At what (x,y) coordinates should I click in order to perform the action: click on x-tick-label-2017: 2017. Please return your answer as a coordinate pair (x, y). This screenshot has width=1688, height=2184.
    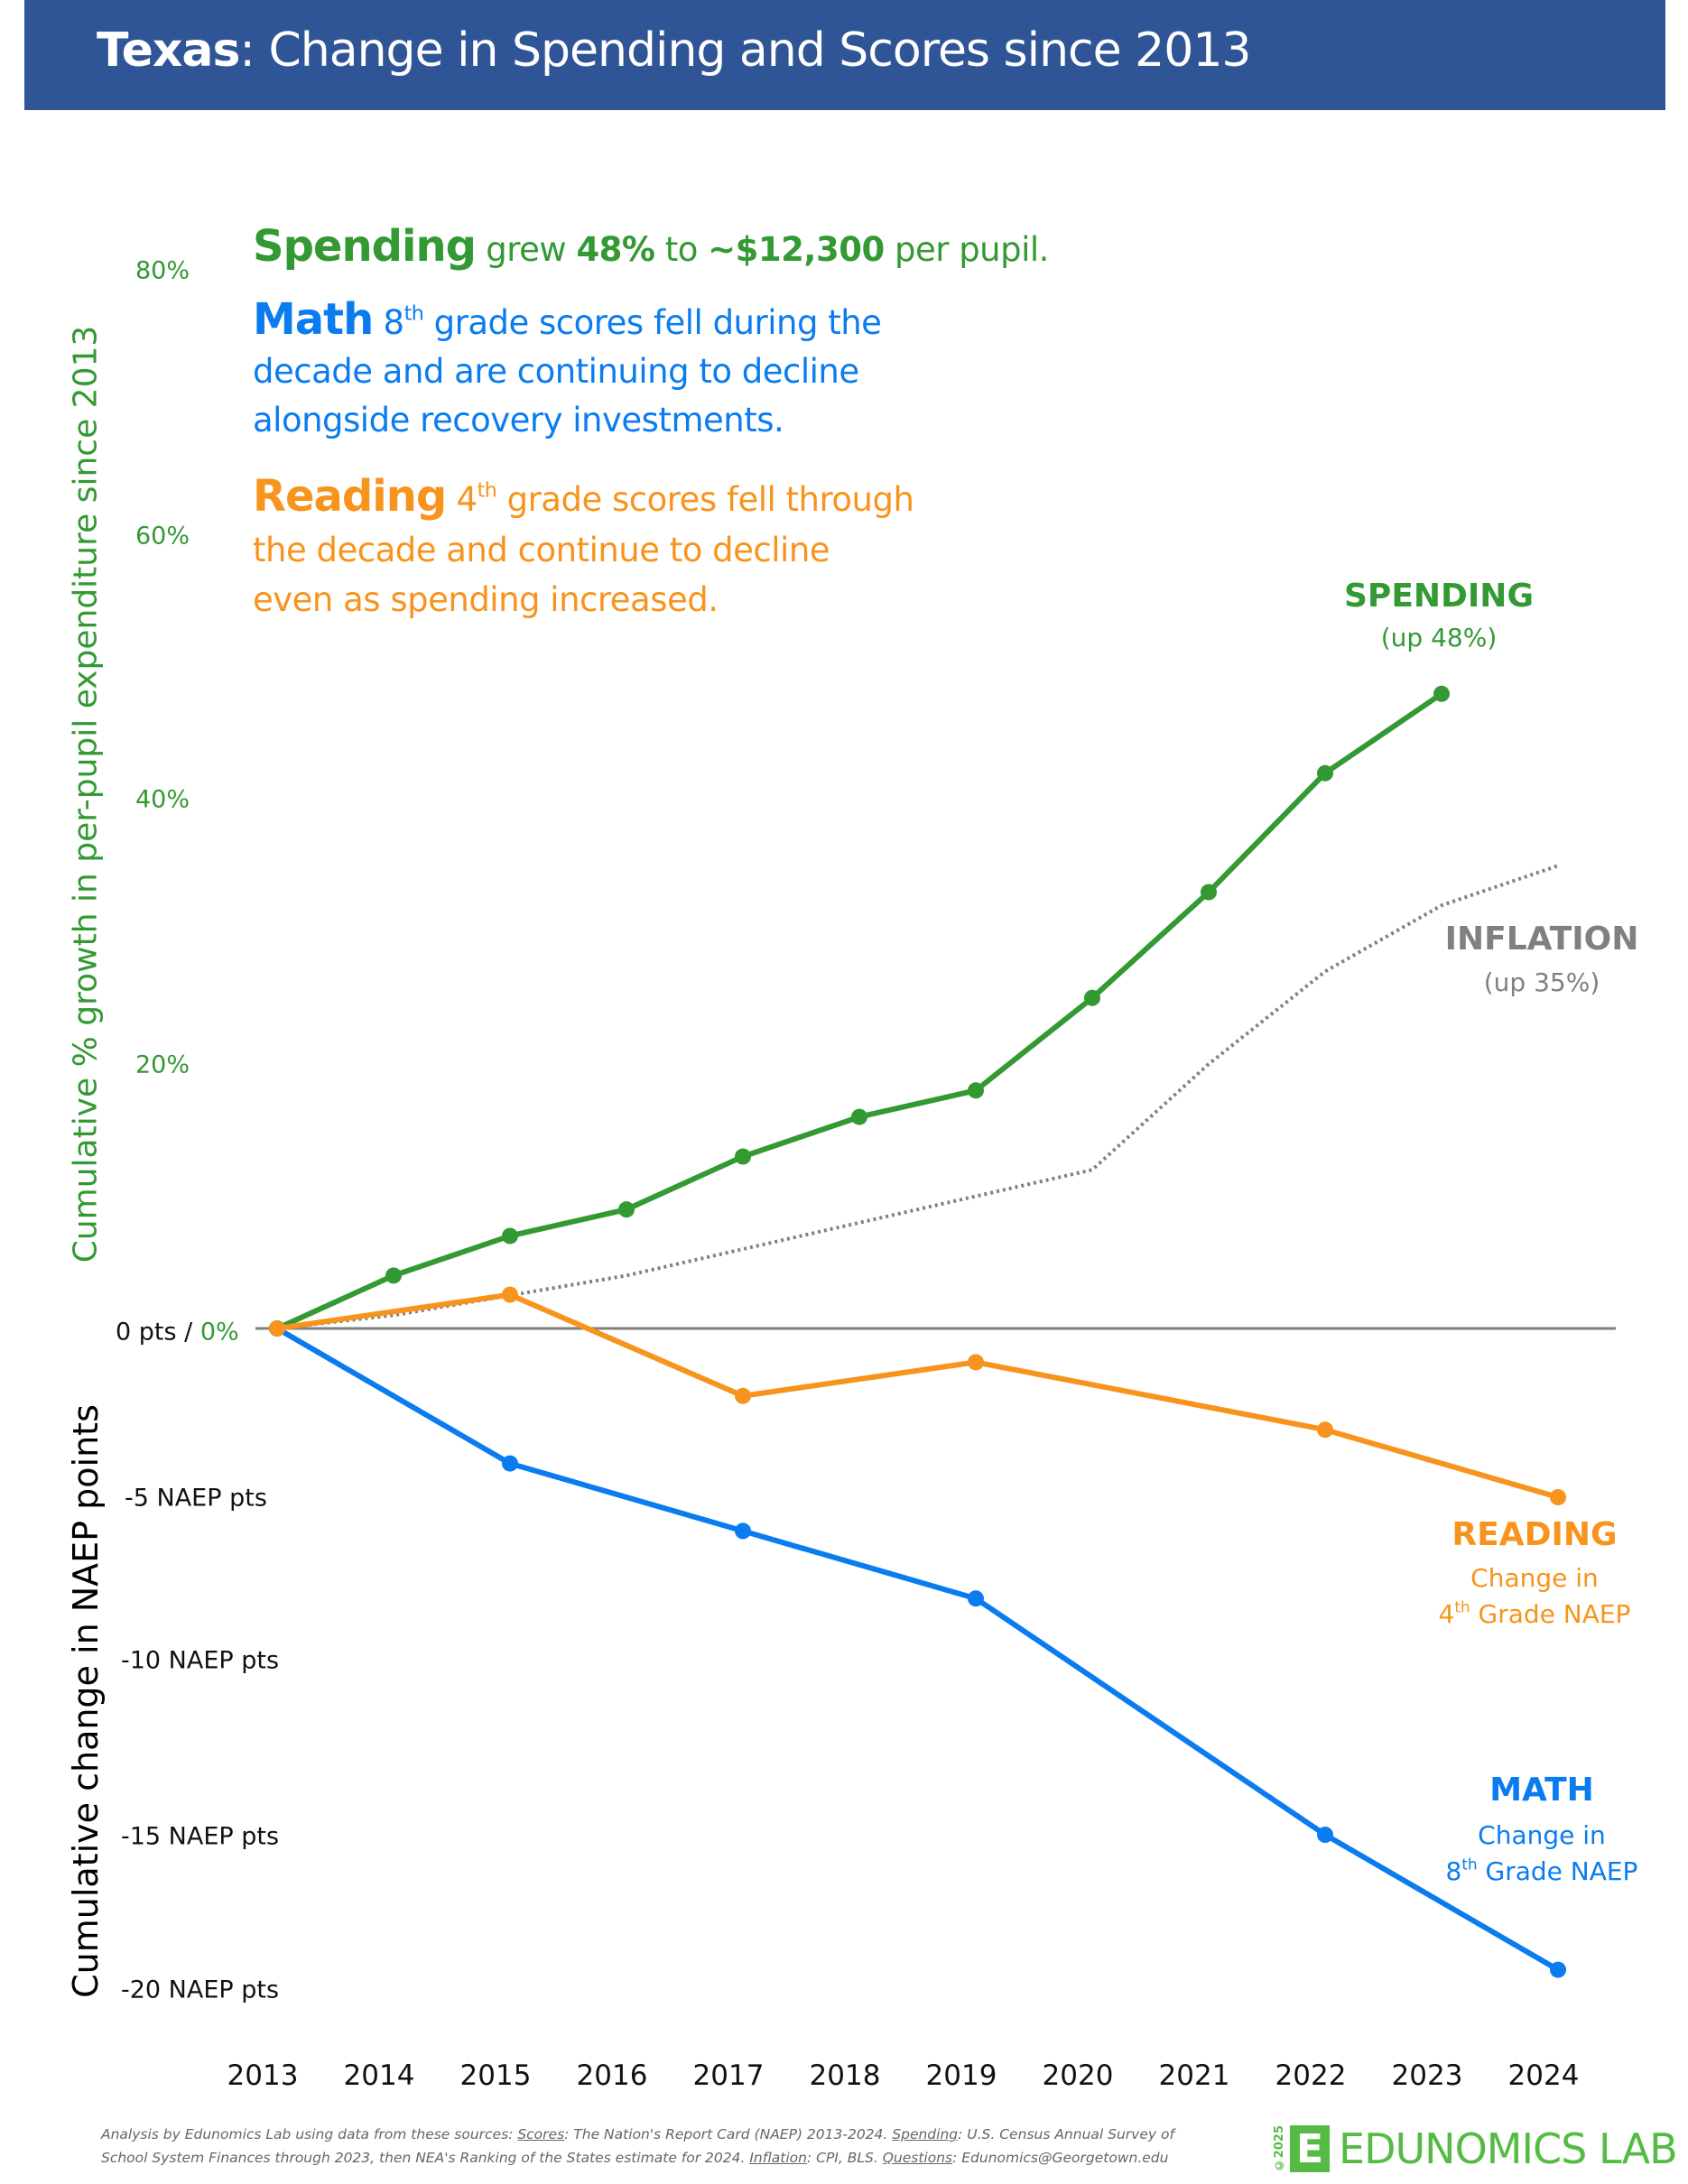
    Looking at the image, I should click on (729, 2075).